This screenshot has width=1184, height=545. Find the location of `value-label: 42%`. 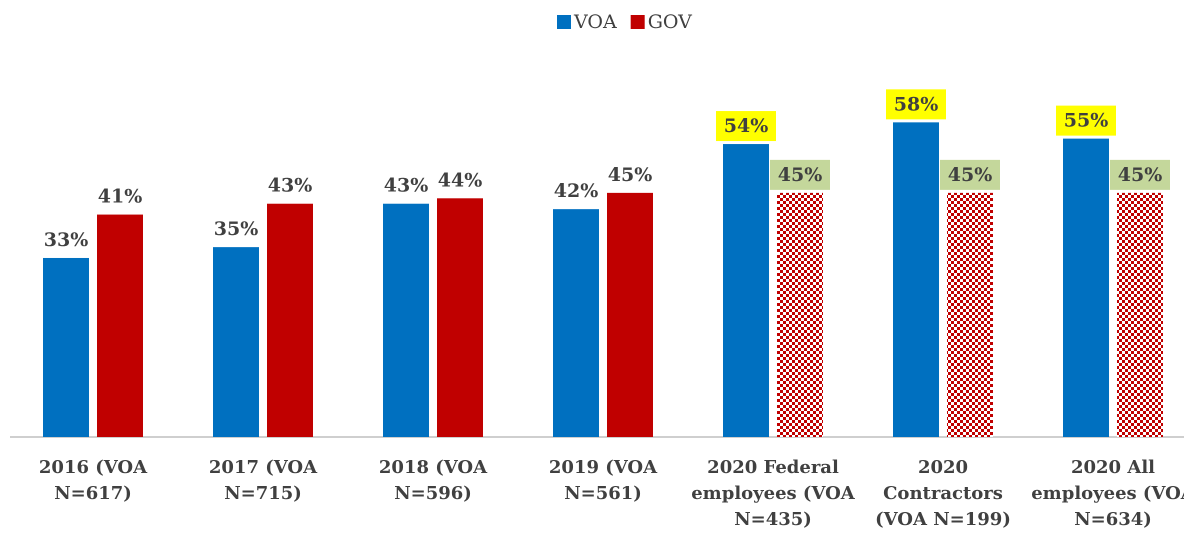

value-label: 42% is located at coordinates (576, 191).